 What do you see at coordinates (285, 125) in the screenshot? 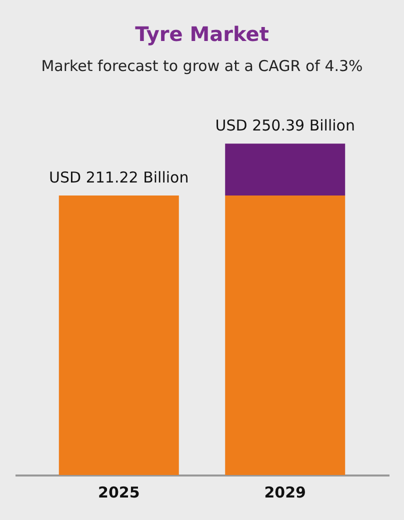
I see `total-label: USD 250.39 Billion` at bounding box center [285, 125].